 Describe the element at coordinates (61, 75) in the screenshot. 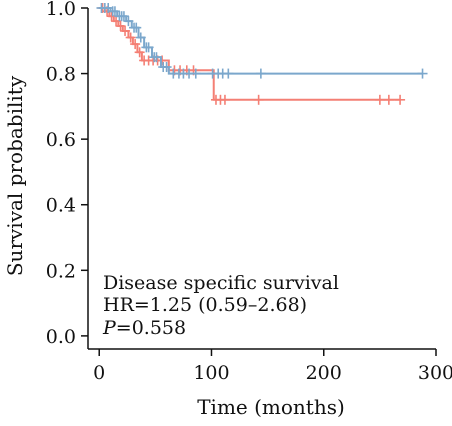

I see `y-tick-label: 0.8` at that location.